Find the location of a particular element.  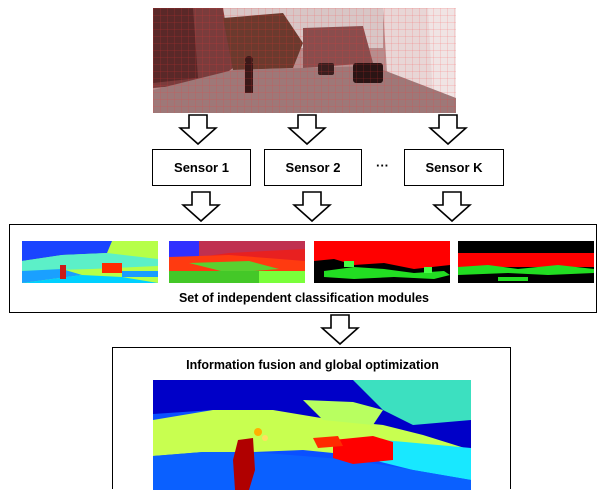

sensor-2-label: Sensor 2 is located at coordinates (313, 167).